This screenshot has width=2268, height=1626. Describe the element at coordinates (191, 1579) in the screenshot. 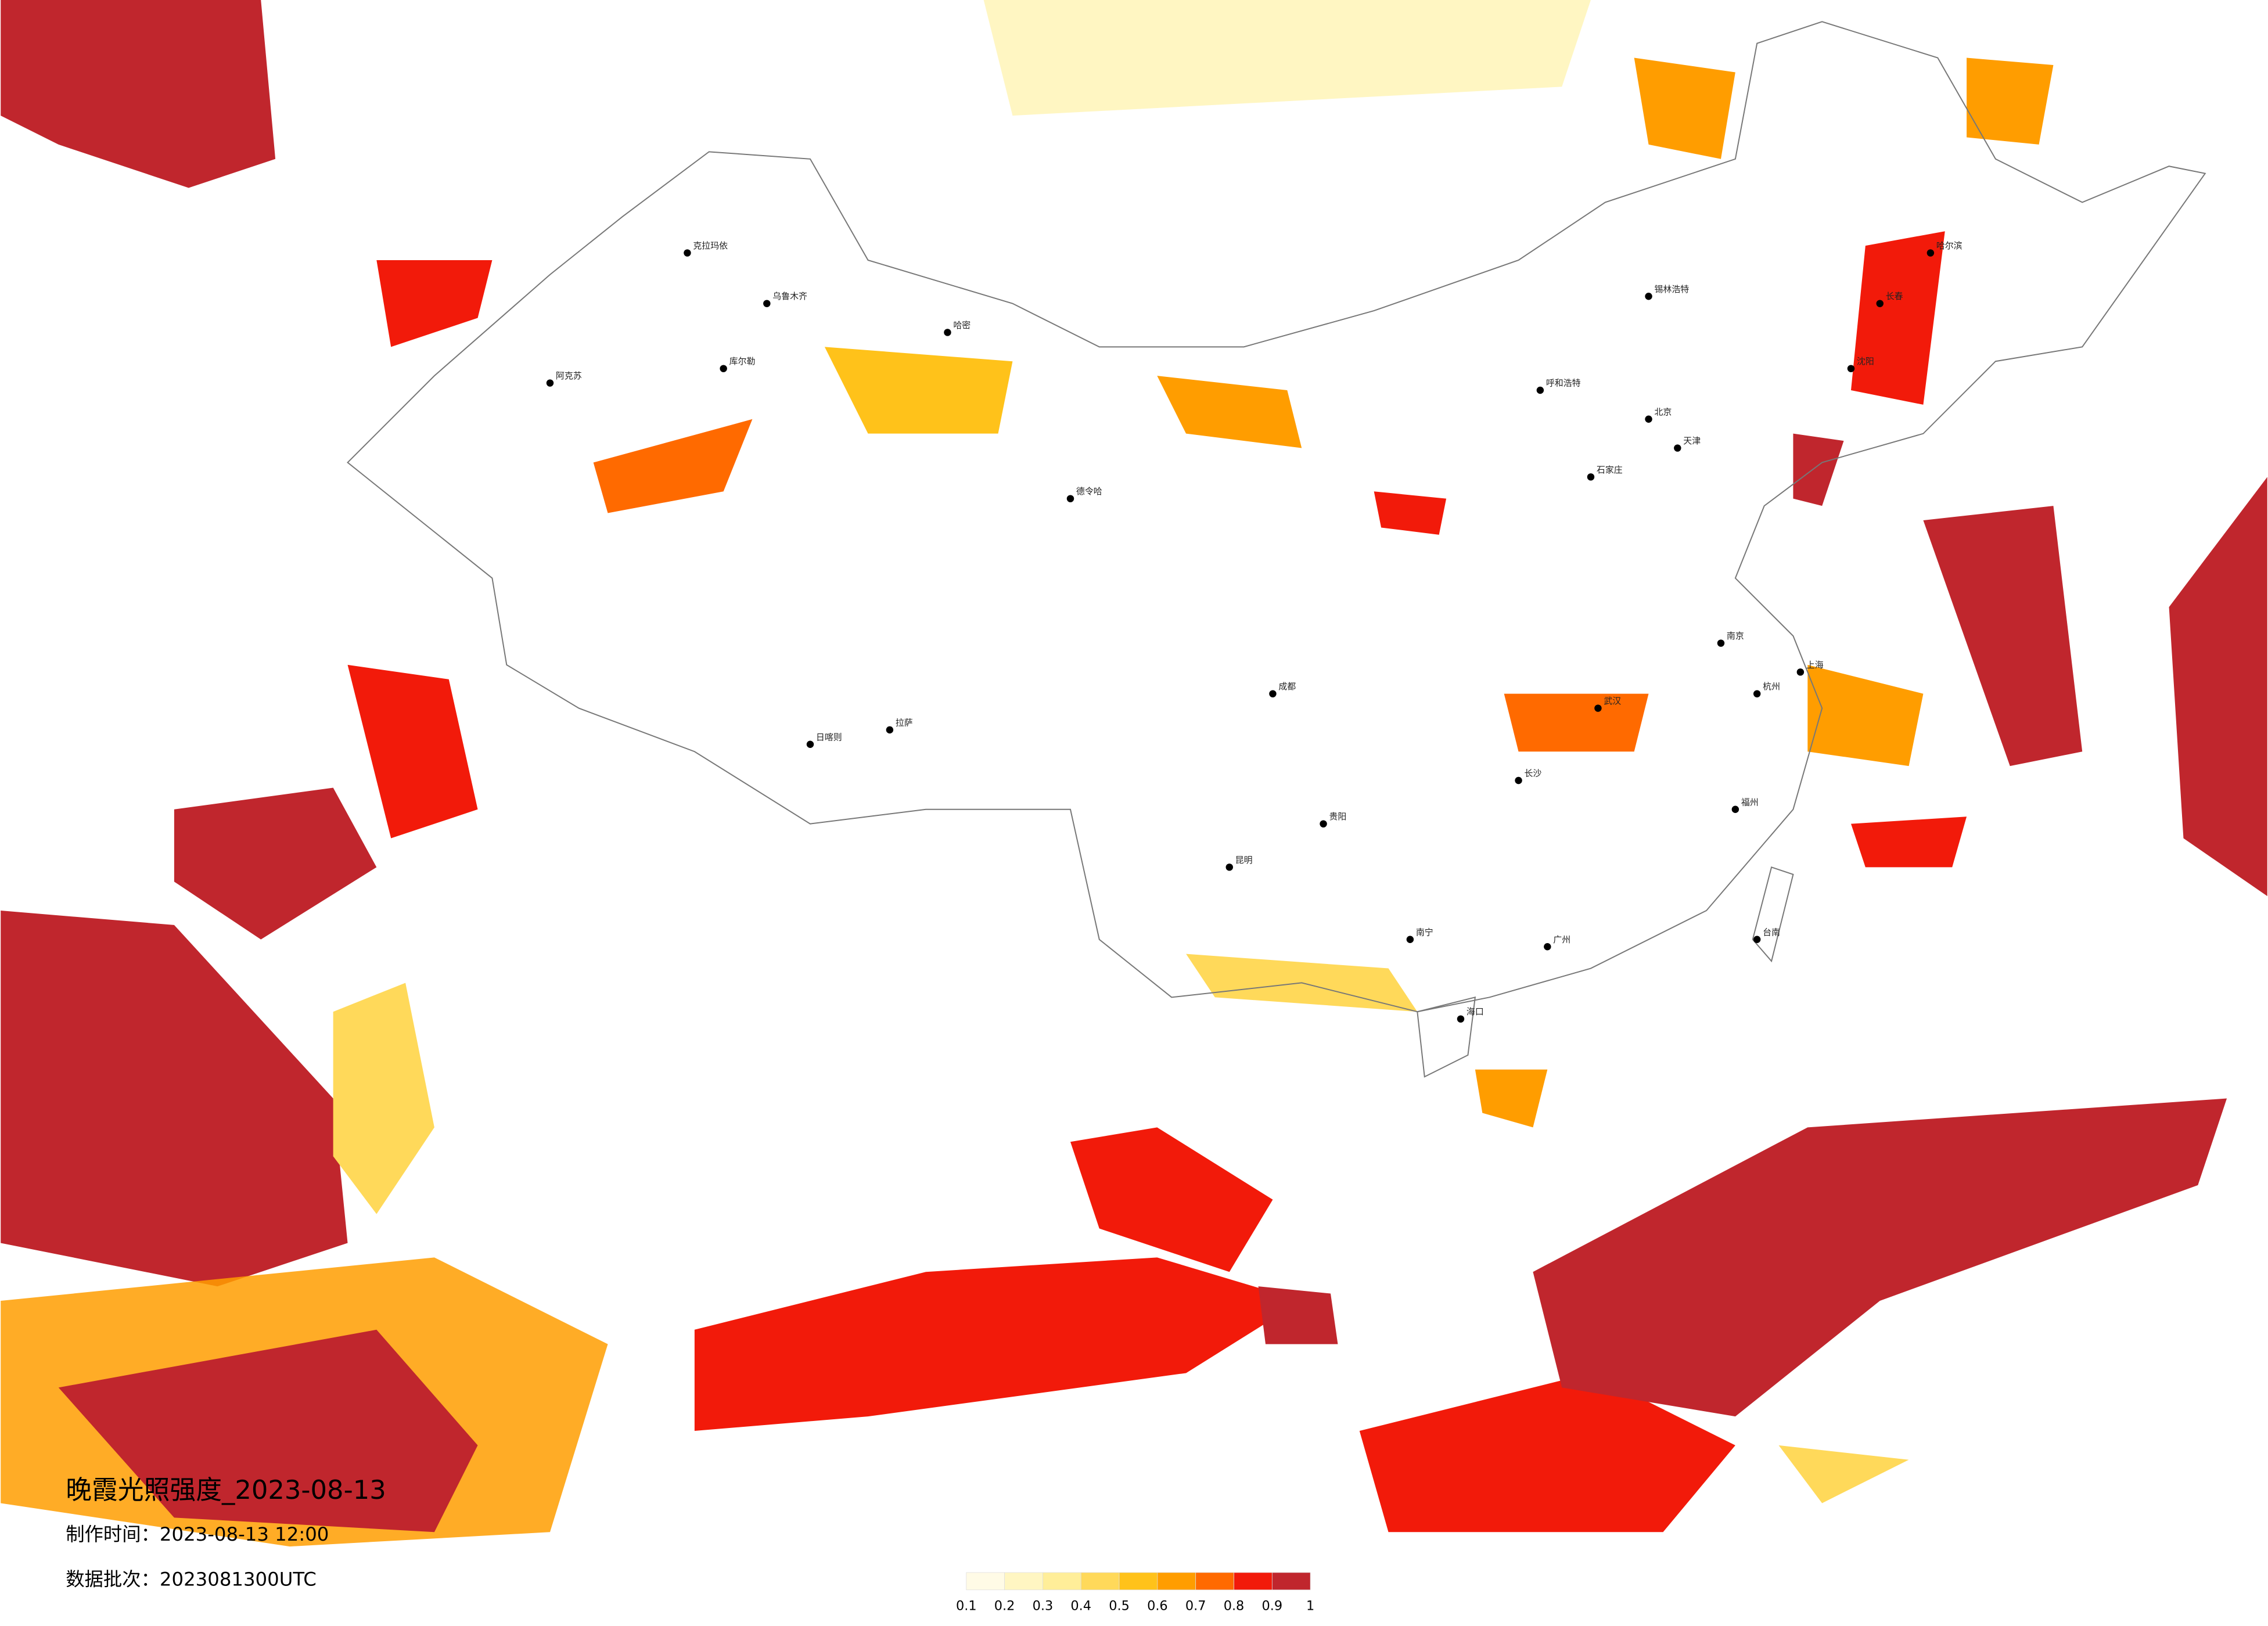

I see `data-batch: 数据批次：2023081300UTC` at that location.